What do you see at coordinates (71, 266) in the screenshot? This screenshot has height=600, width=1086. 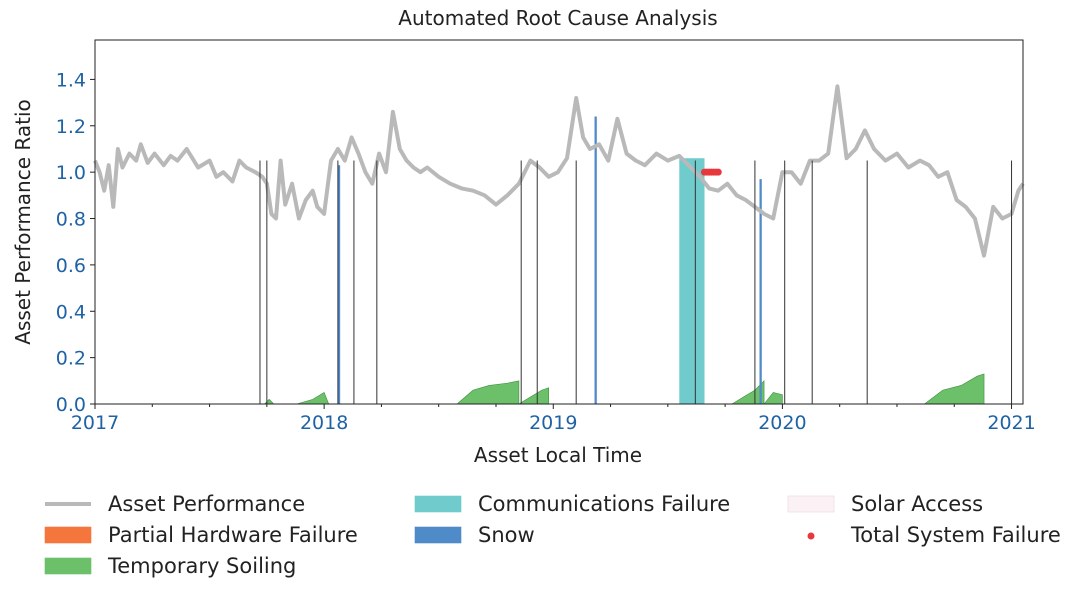 I see `y-tick-label: 0.6` at bounding box center [71, 266].